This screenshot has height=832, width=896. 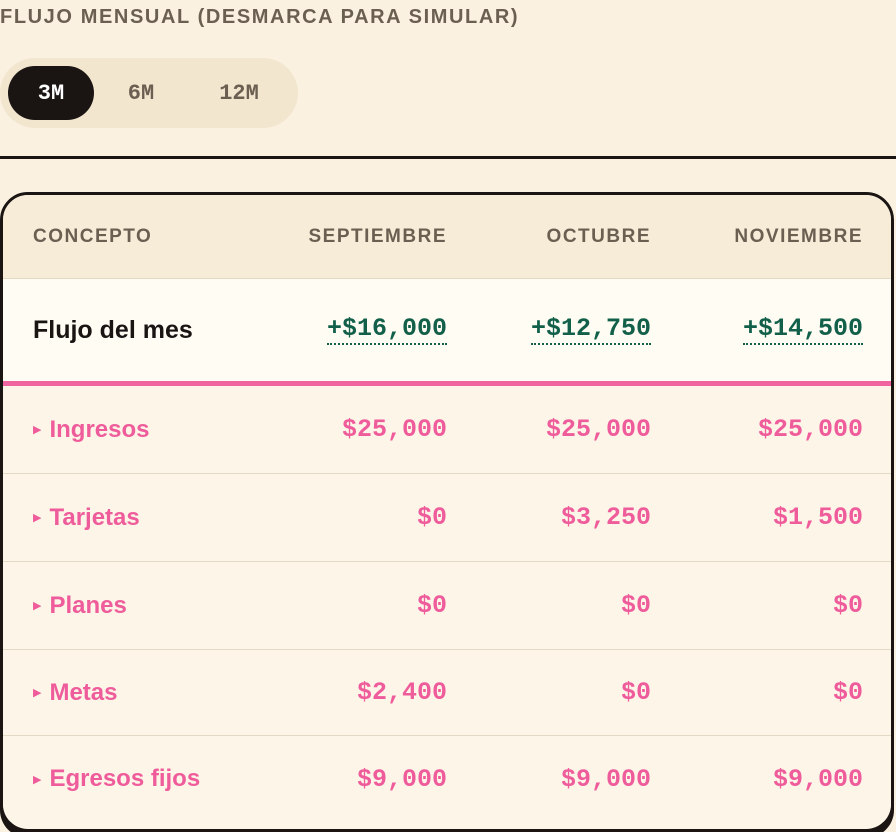 I want to click on table-row: ▶ Ingresos $25,000 $25,000 $25,000, so click(x=447, y=430).